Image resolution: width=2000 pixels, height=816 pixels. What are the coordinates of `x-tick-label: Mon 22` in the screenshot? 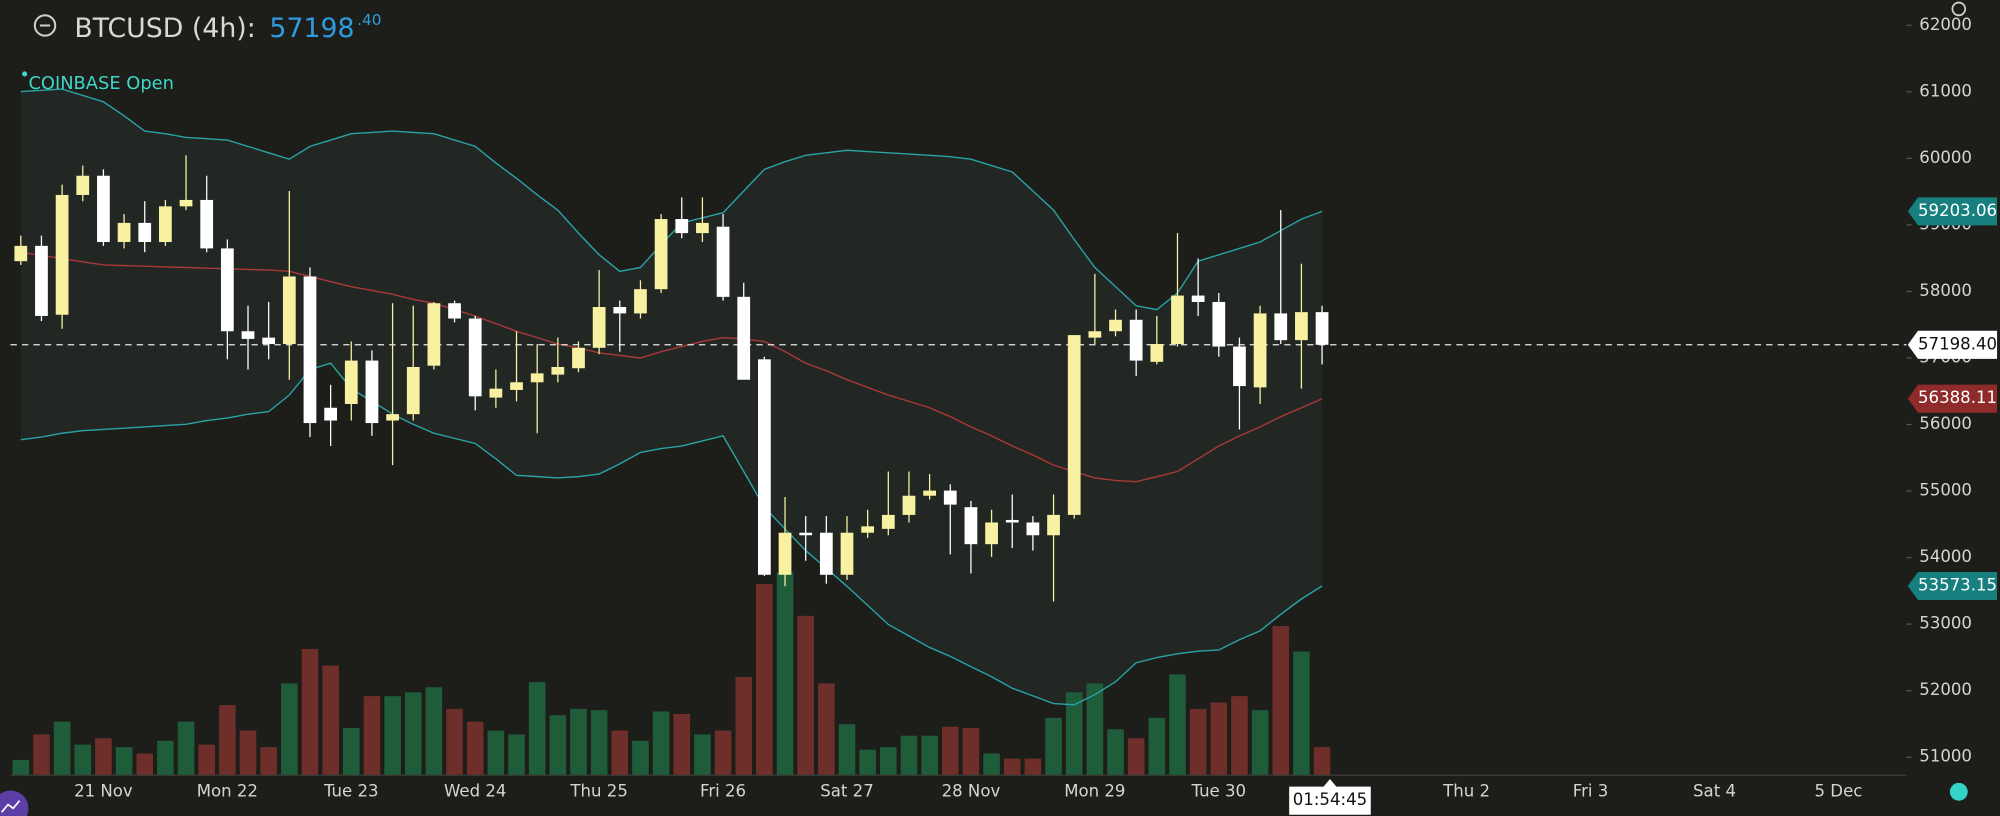 It's located at (227, 790).